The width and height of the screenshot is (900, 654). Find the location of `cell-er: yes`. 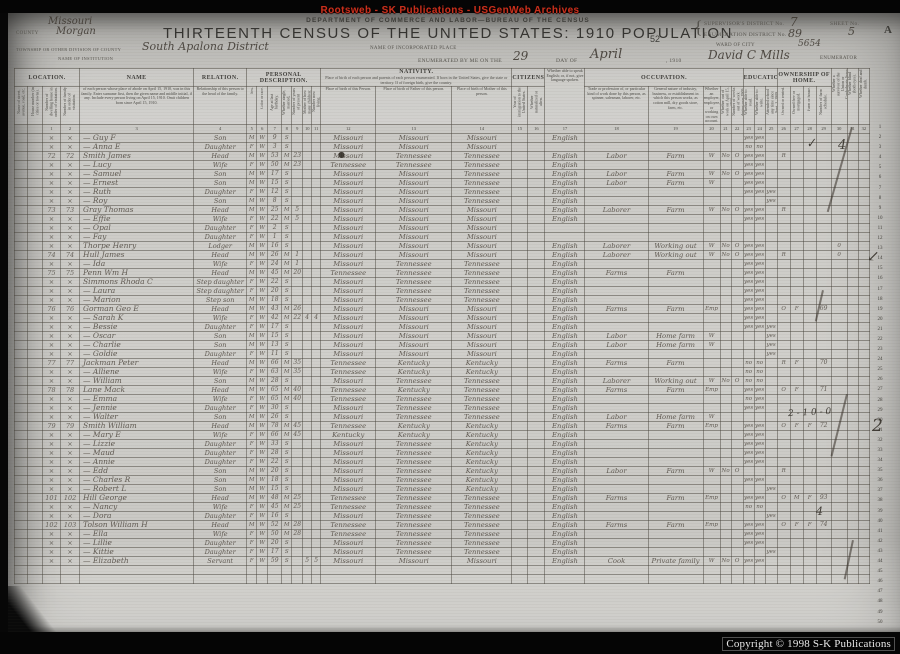

cell-er: yes is located at coordinates (748, 560).